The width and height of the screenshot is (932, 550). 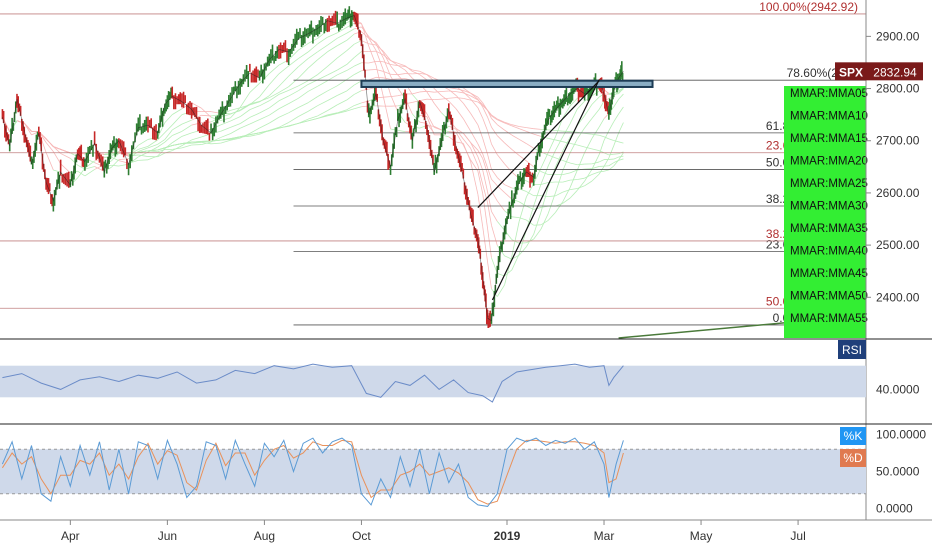 I want to click on y-tick-label: 2500.00, so click(x=898, y=245).